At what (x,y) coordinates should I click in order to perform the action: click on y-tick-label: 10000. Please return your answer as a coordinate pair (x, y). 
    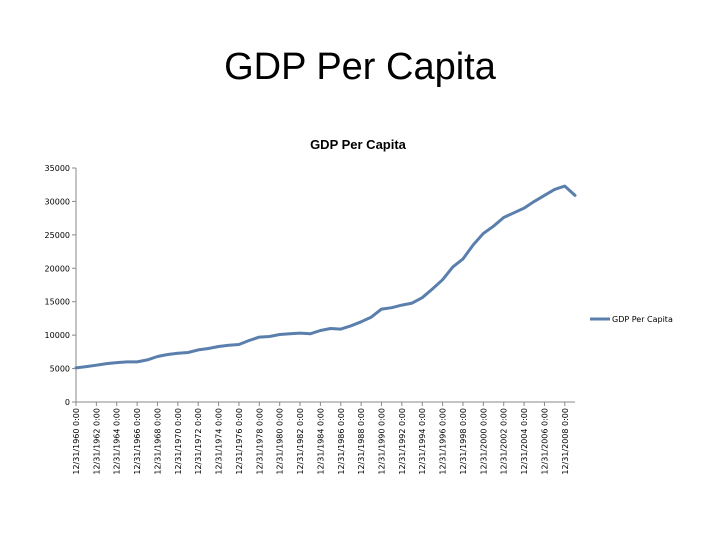
    Looking at the image, I should click on (57, 335).